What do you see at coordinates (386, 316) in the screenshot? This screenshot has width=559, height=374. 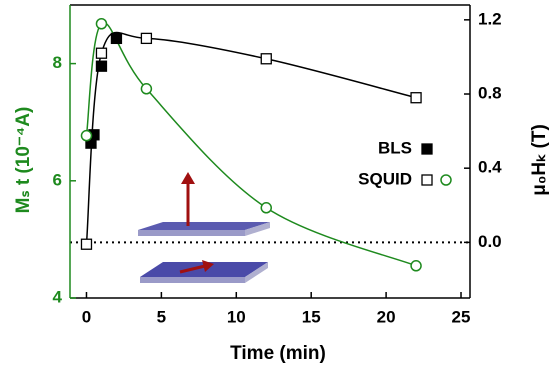 I see `x-tick-label: 20` at bounding box center [386, 316].